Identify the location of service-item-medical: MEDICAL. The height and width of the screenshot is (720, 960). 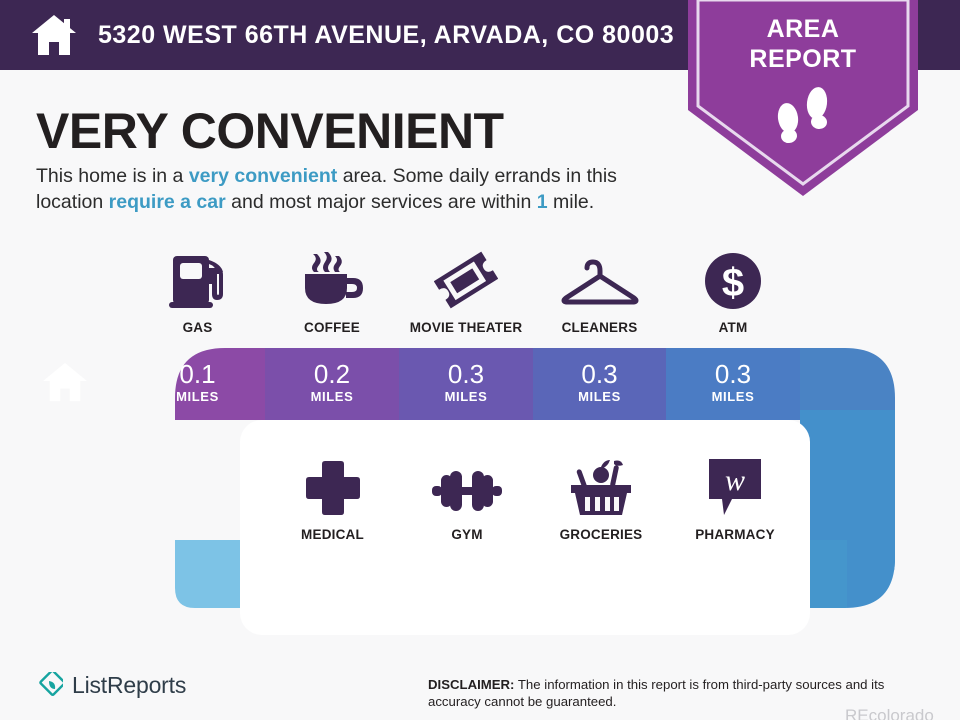
(332, 498).